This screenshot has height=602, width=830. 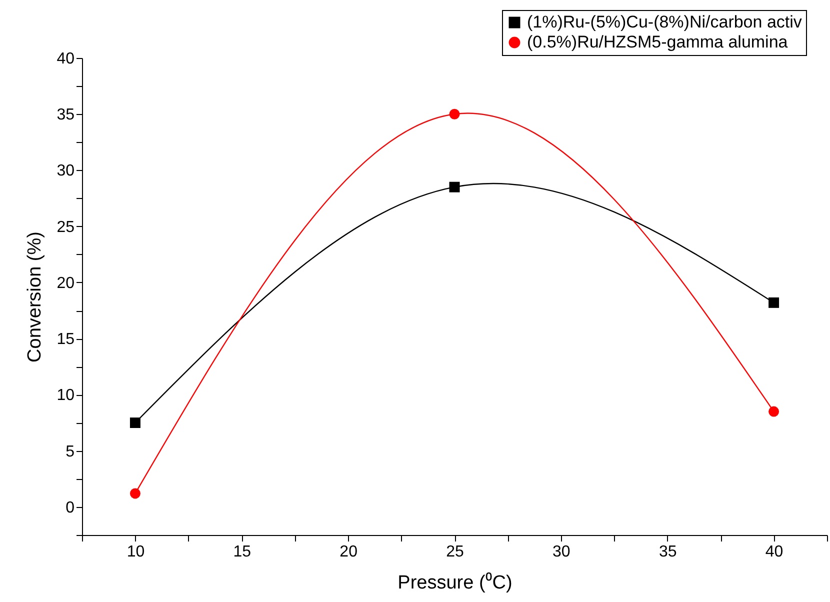 I want to click on y-tick-label: 30, so click(x=65, y=171).